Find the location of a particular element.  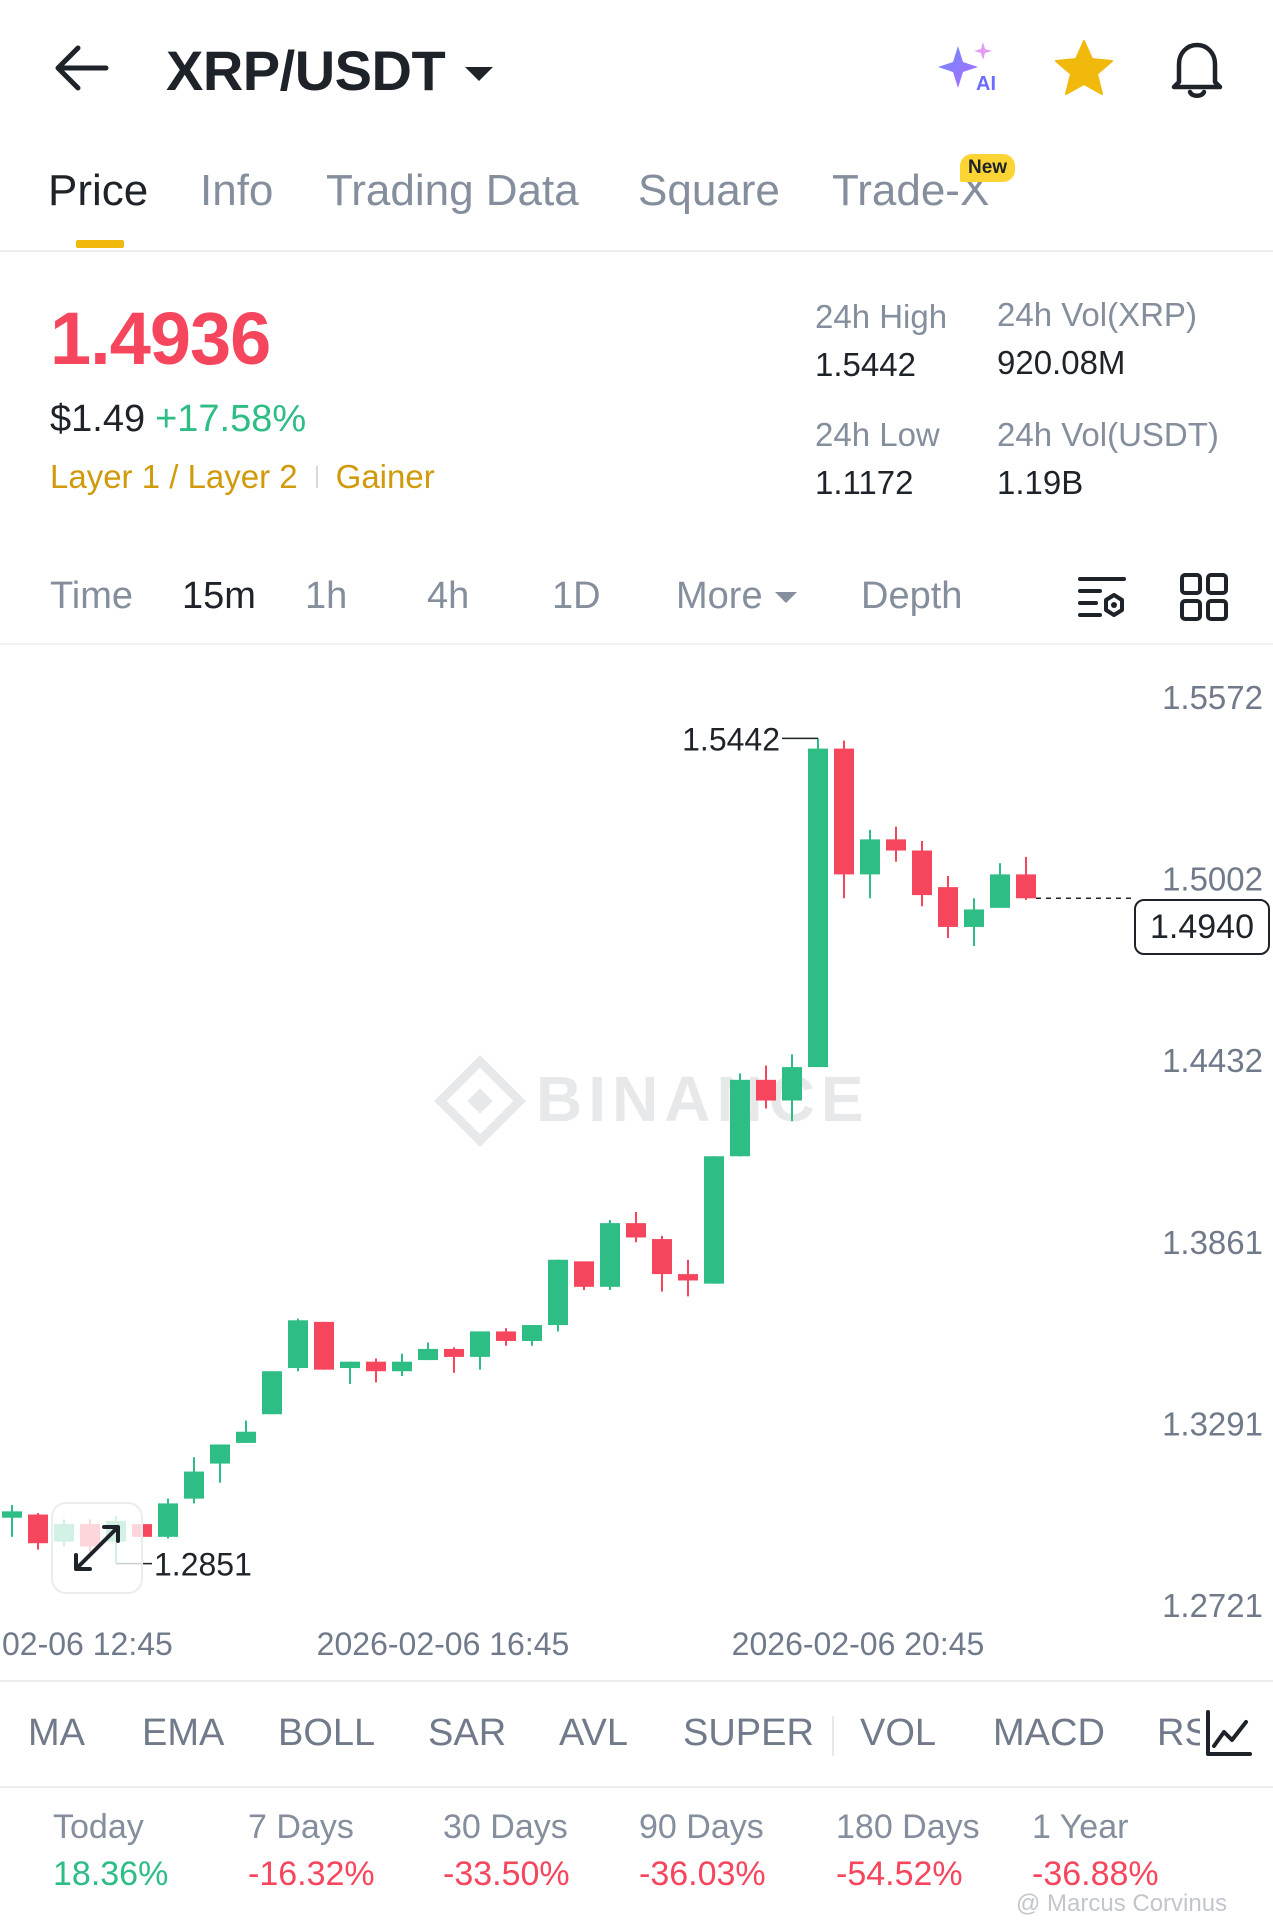

indicator-boll: BOLL is located at coordinates (327, 1733).